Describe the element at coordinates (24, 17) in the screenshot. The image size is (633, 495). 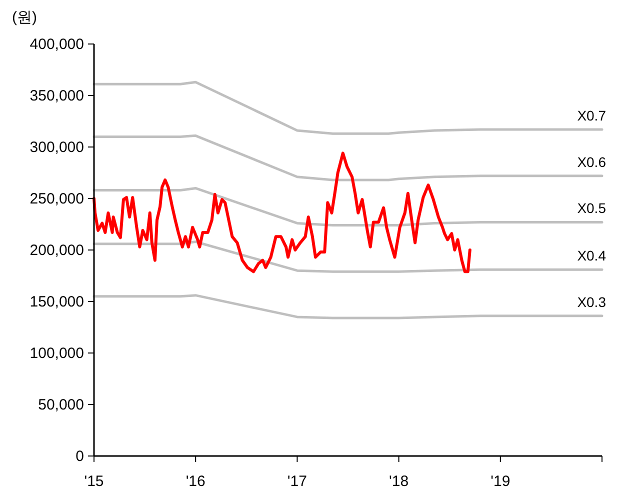
I see `y-axis-title: (원)` at that location.